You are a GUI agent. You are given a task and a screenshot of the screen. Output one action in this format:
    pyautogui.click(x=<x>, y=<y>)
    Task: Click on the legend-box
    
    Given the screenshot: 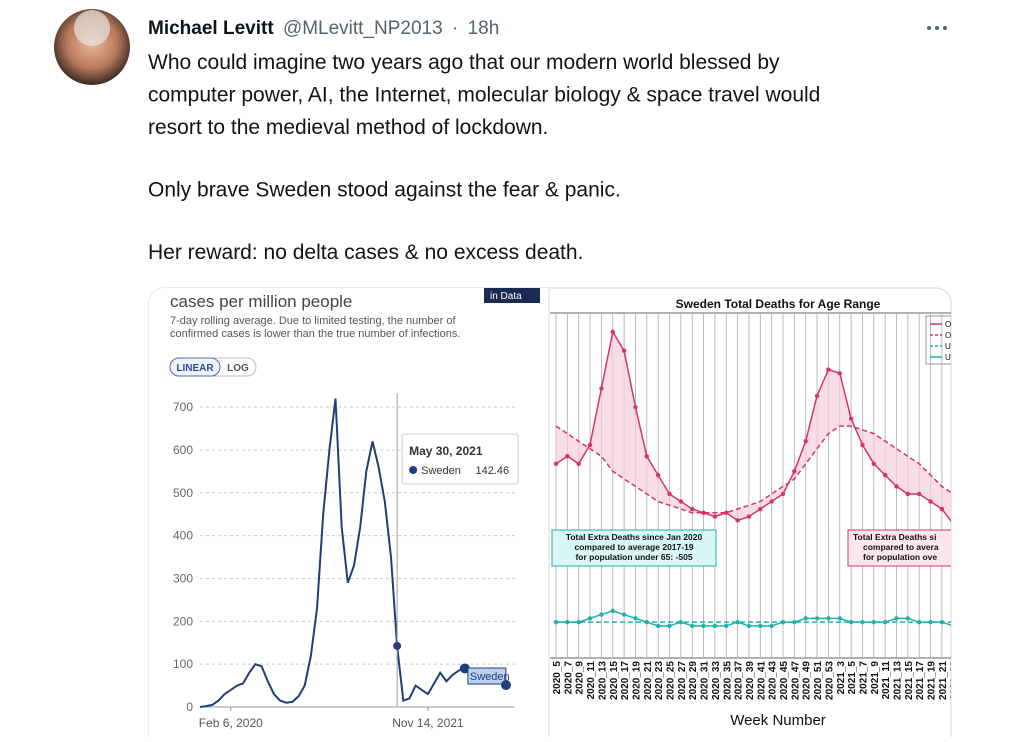 What is the action you would take?
    pyautogui.click(x=938, y=340)
    